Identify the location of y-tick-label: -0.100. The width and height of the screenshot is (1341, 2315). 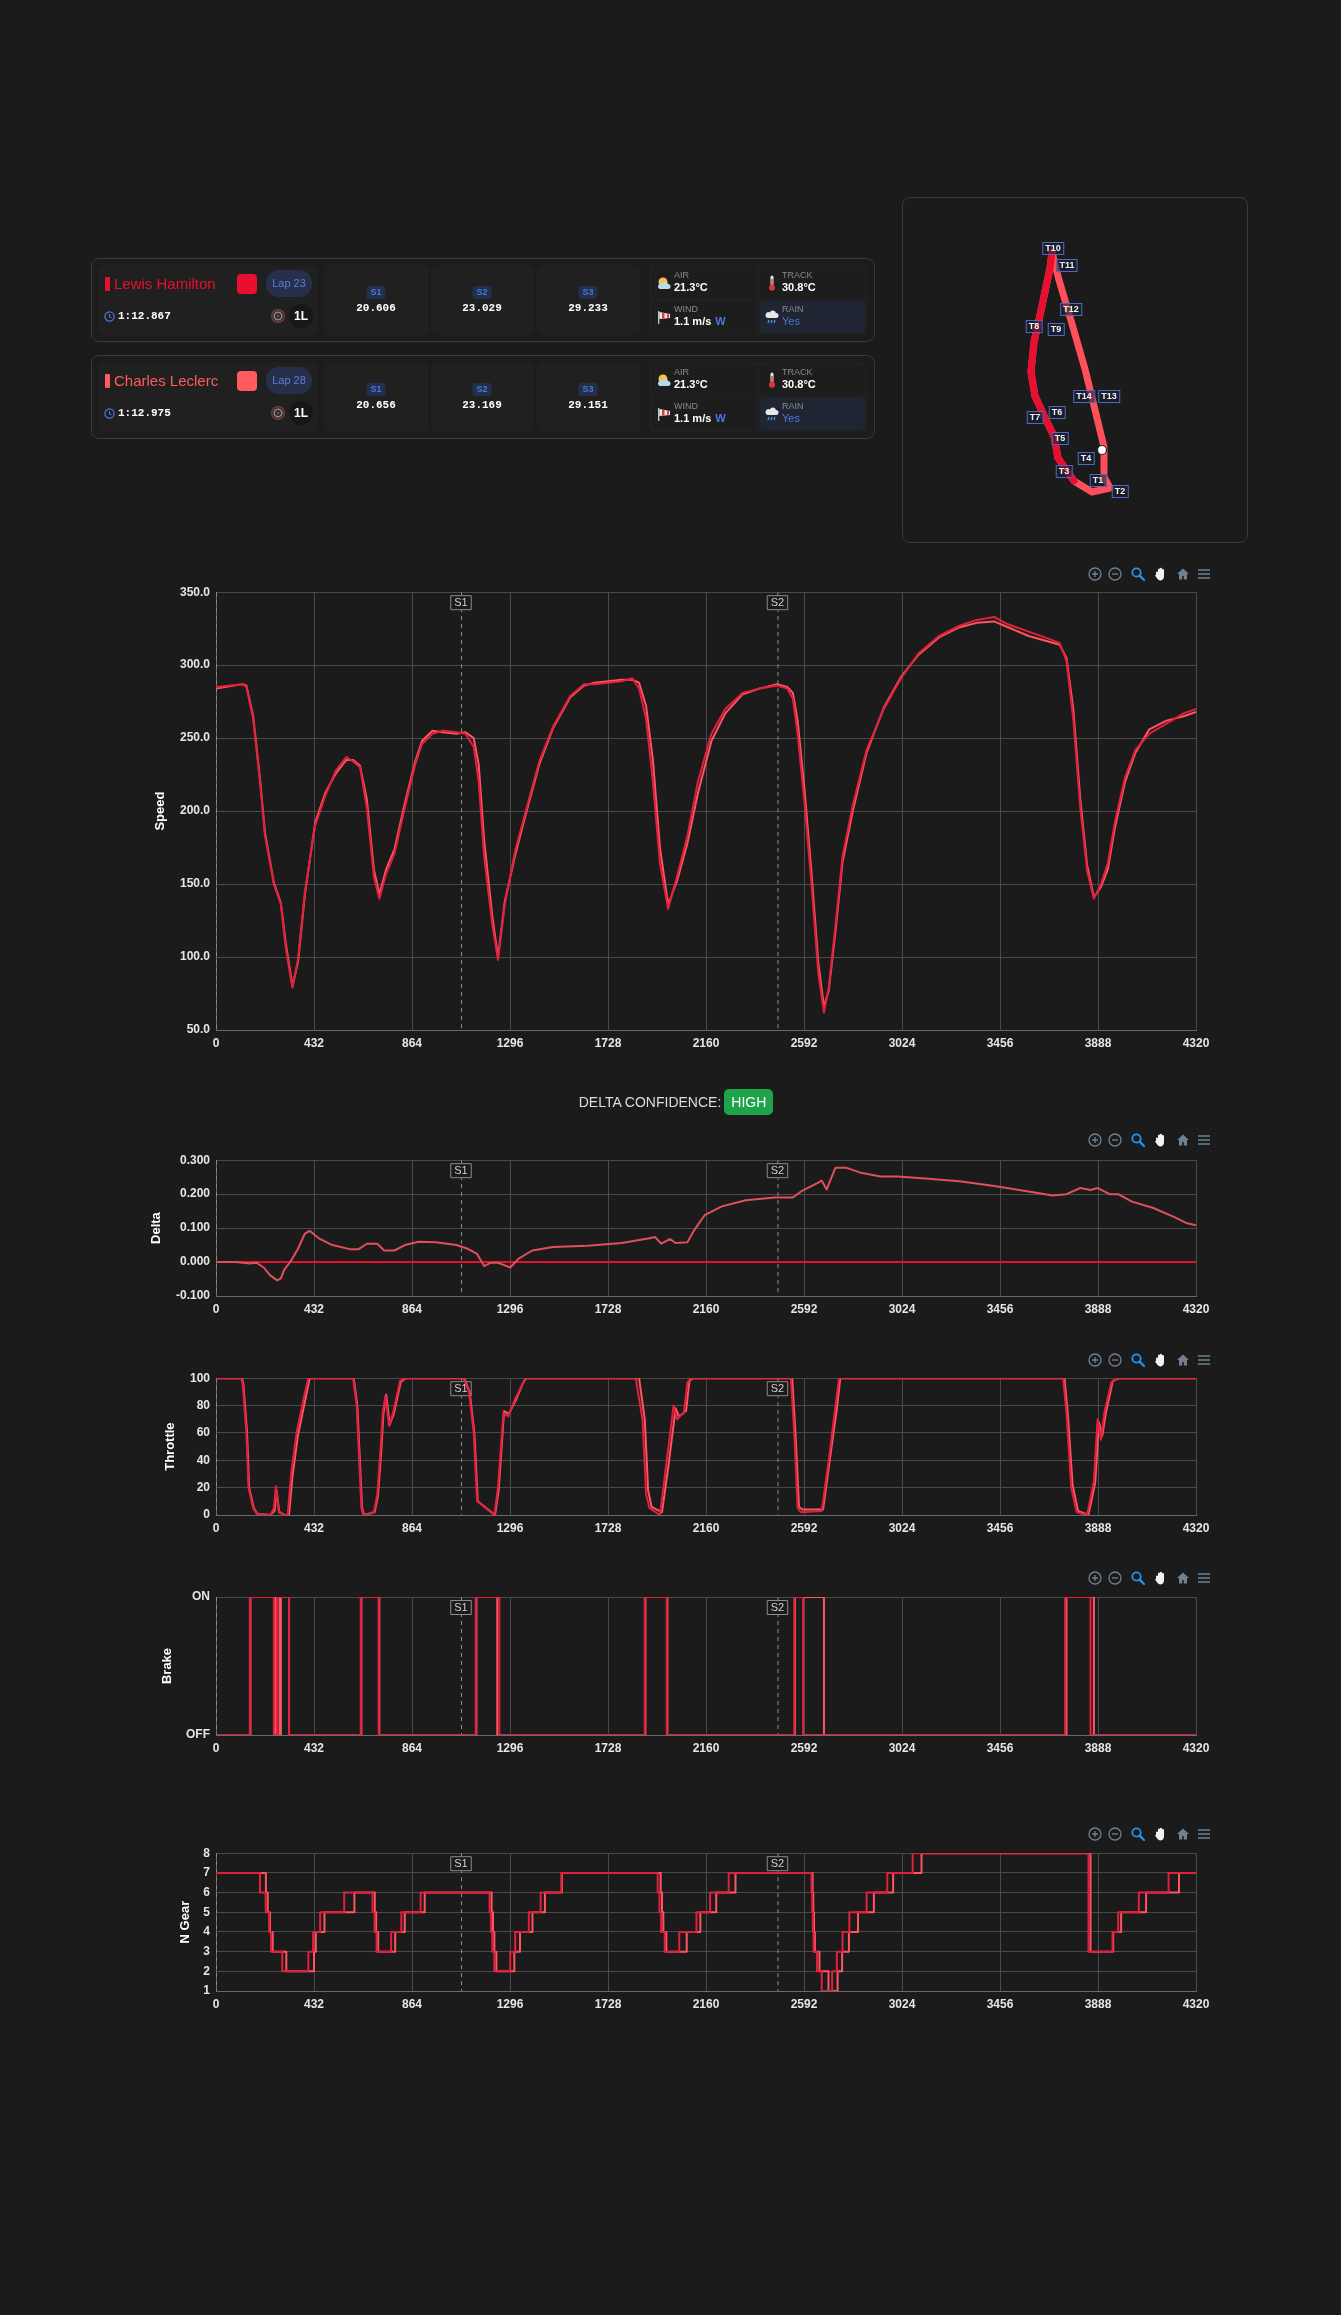
(193, 1295).